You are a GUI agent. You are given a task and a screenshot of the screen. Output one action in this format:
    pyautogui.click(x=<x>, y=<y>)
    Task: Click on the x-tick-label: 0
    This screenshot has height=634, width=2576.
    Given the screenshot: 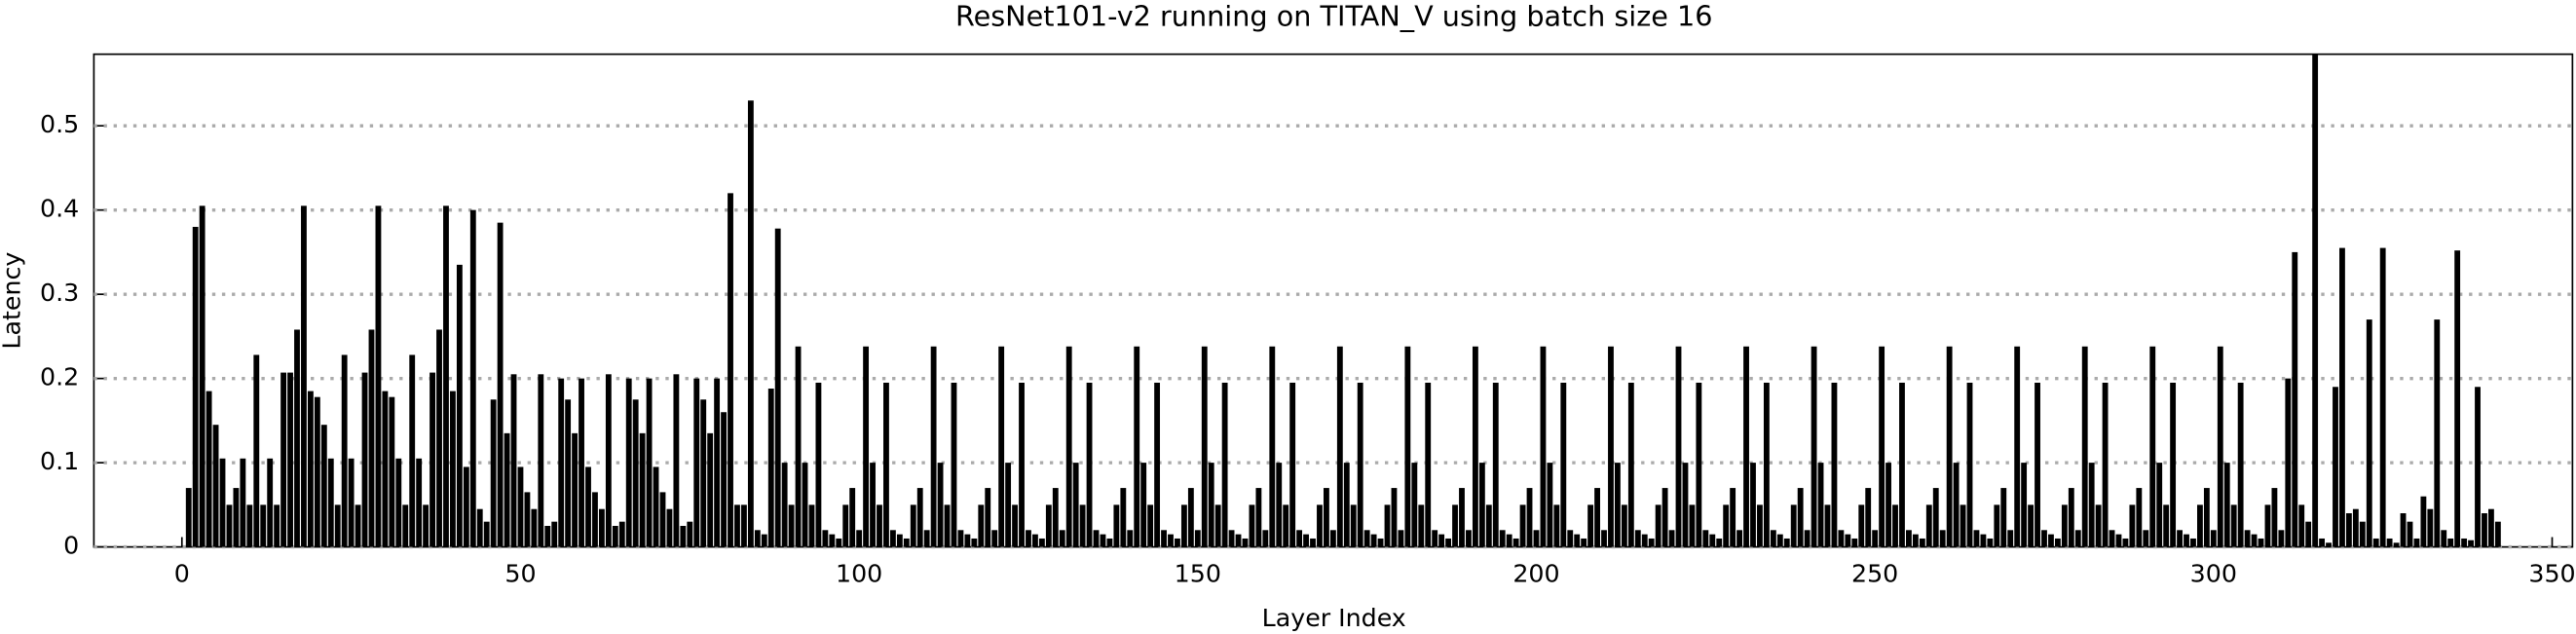 What is the action you would take?
    pyautogui.click(x=182, y=573)
    